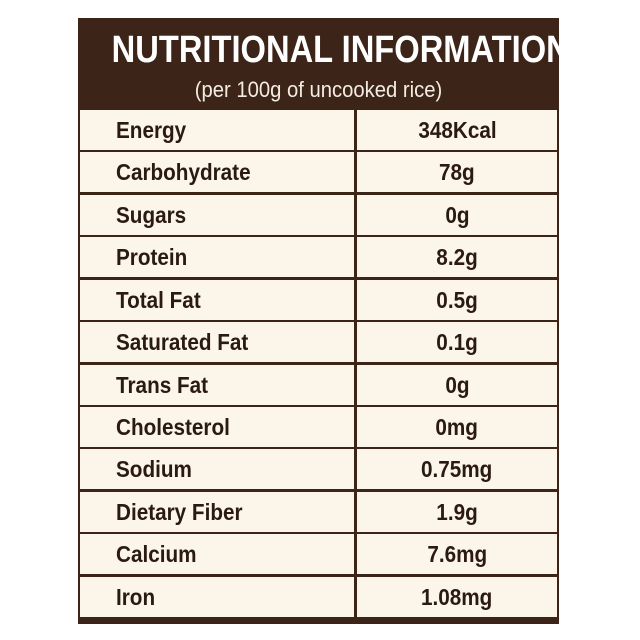 Image resolution: width=640 pixels, height=640 pixels. I want to click on nutrient-name: Sugars, so click(217, 215).